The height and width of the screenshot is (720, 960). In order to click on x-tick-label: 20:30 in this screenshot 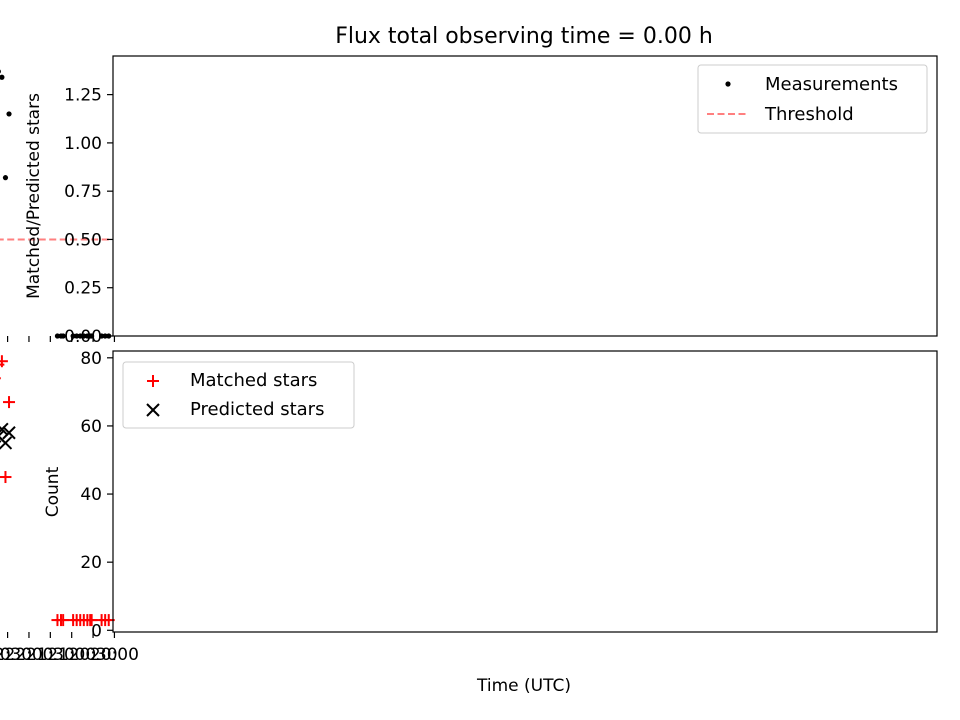, I will do `click(93, 655)`.